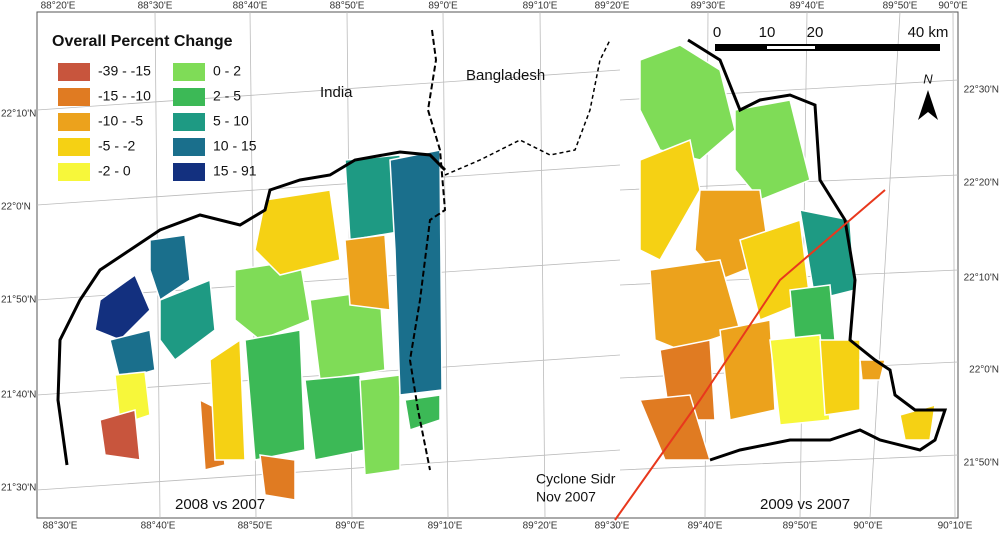  Describe the element at coordinates (815, 32) in the screenshot. I see `scale-label: 20` at that location.